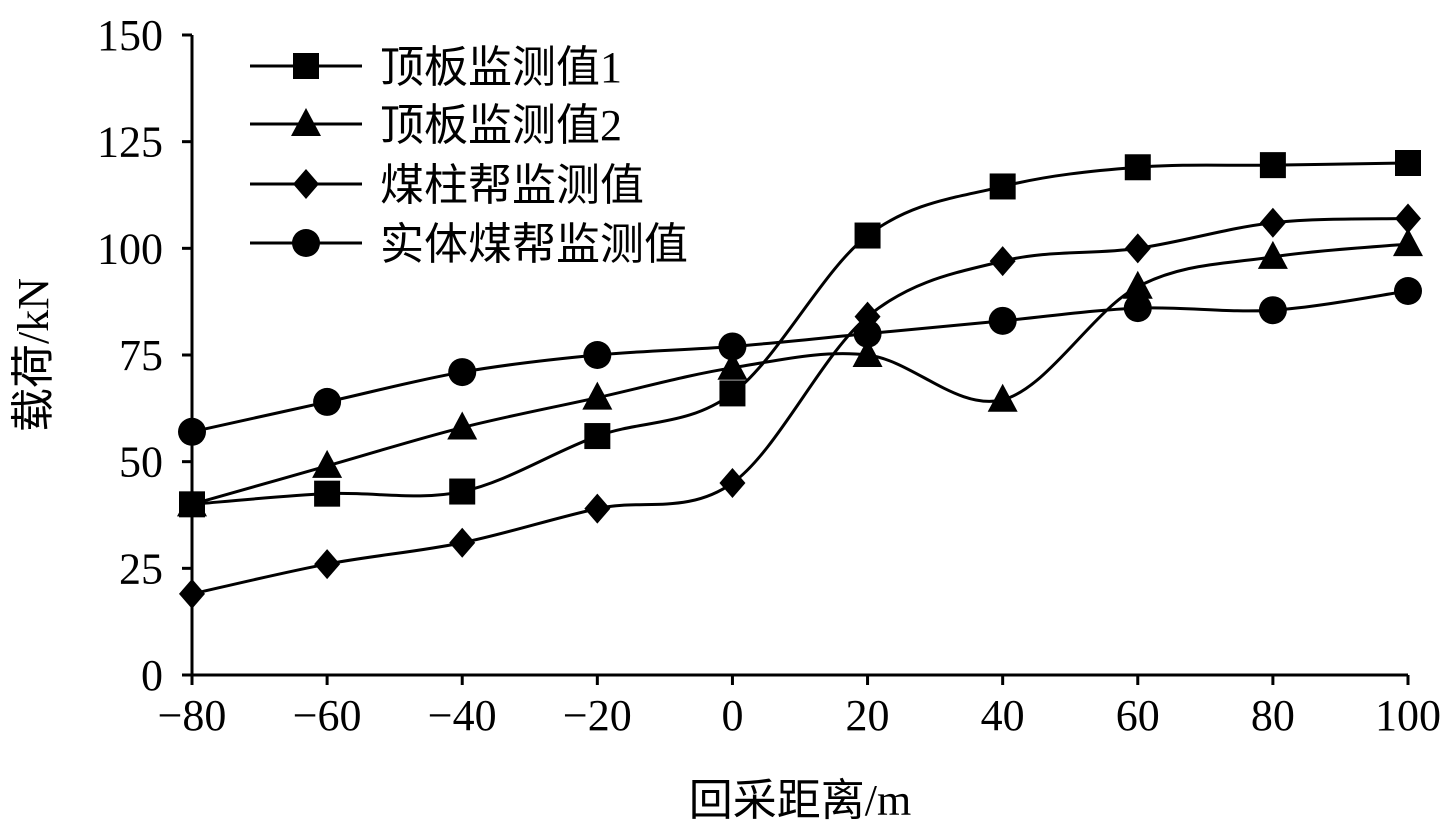 The width and height of the screenshot is (1455, 833). What do you see at coordinates (152, 675) in the screenshot?
I see `y-tick-label: 0` at bounding box center [152, 675].